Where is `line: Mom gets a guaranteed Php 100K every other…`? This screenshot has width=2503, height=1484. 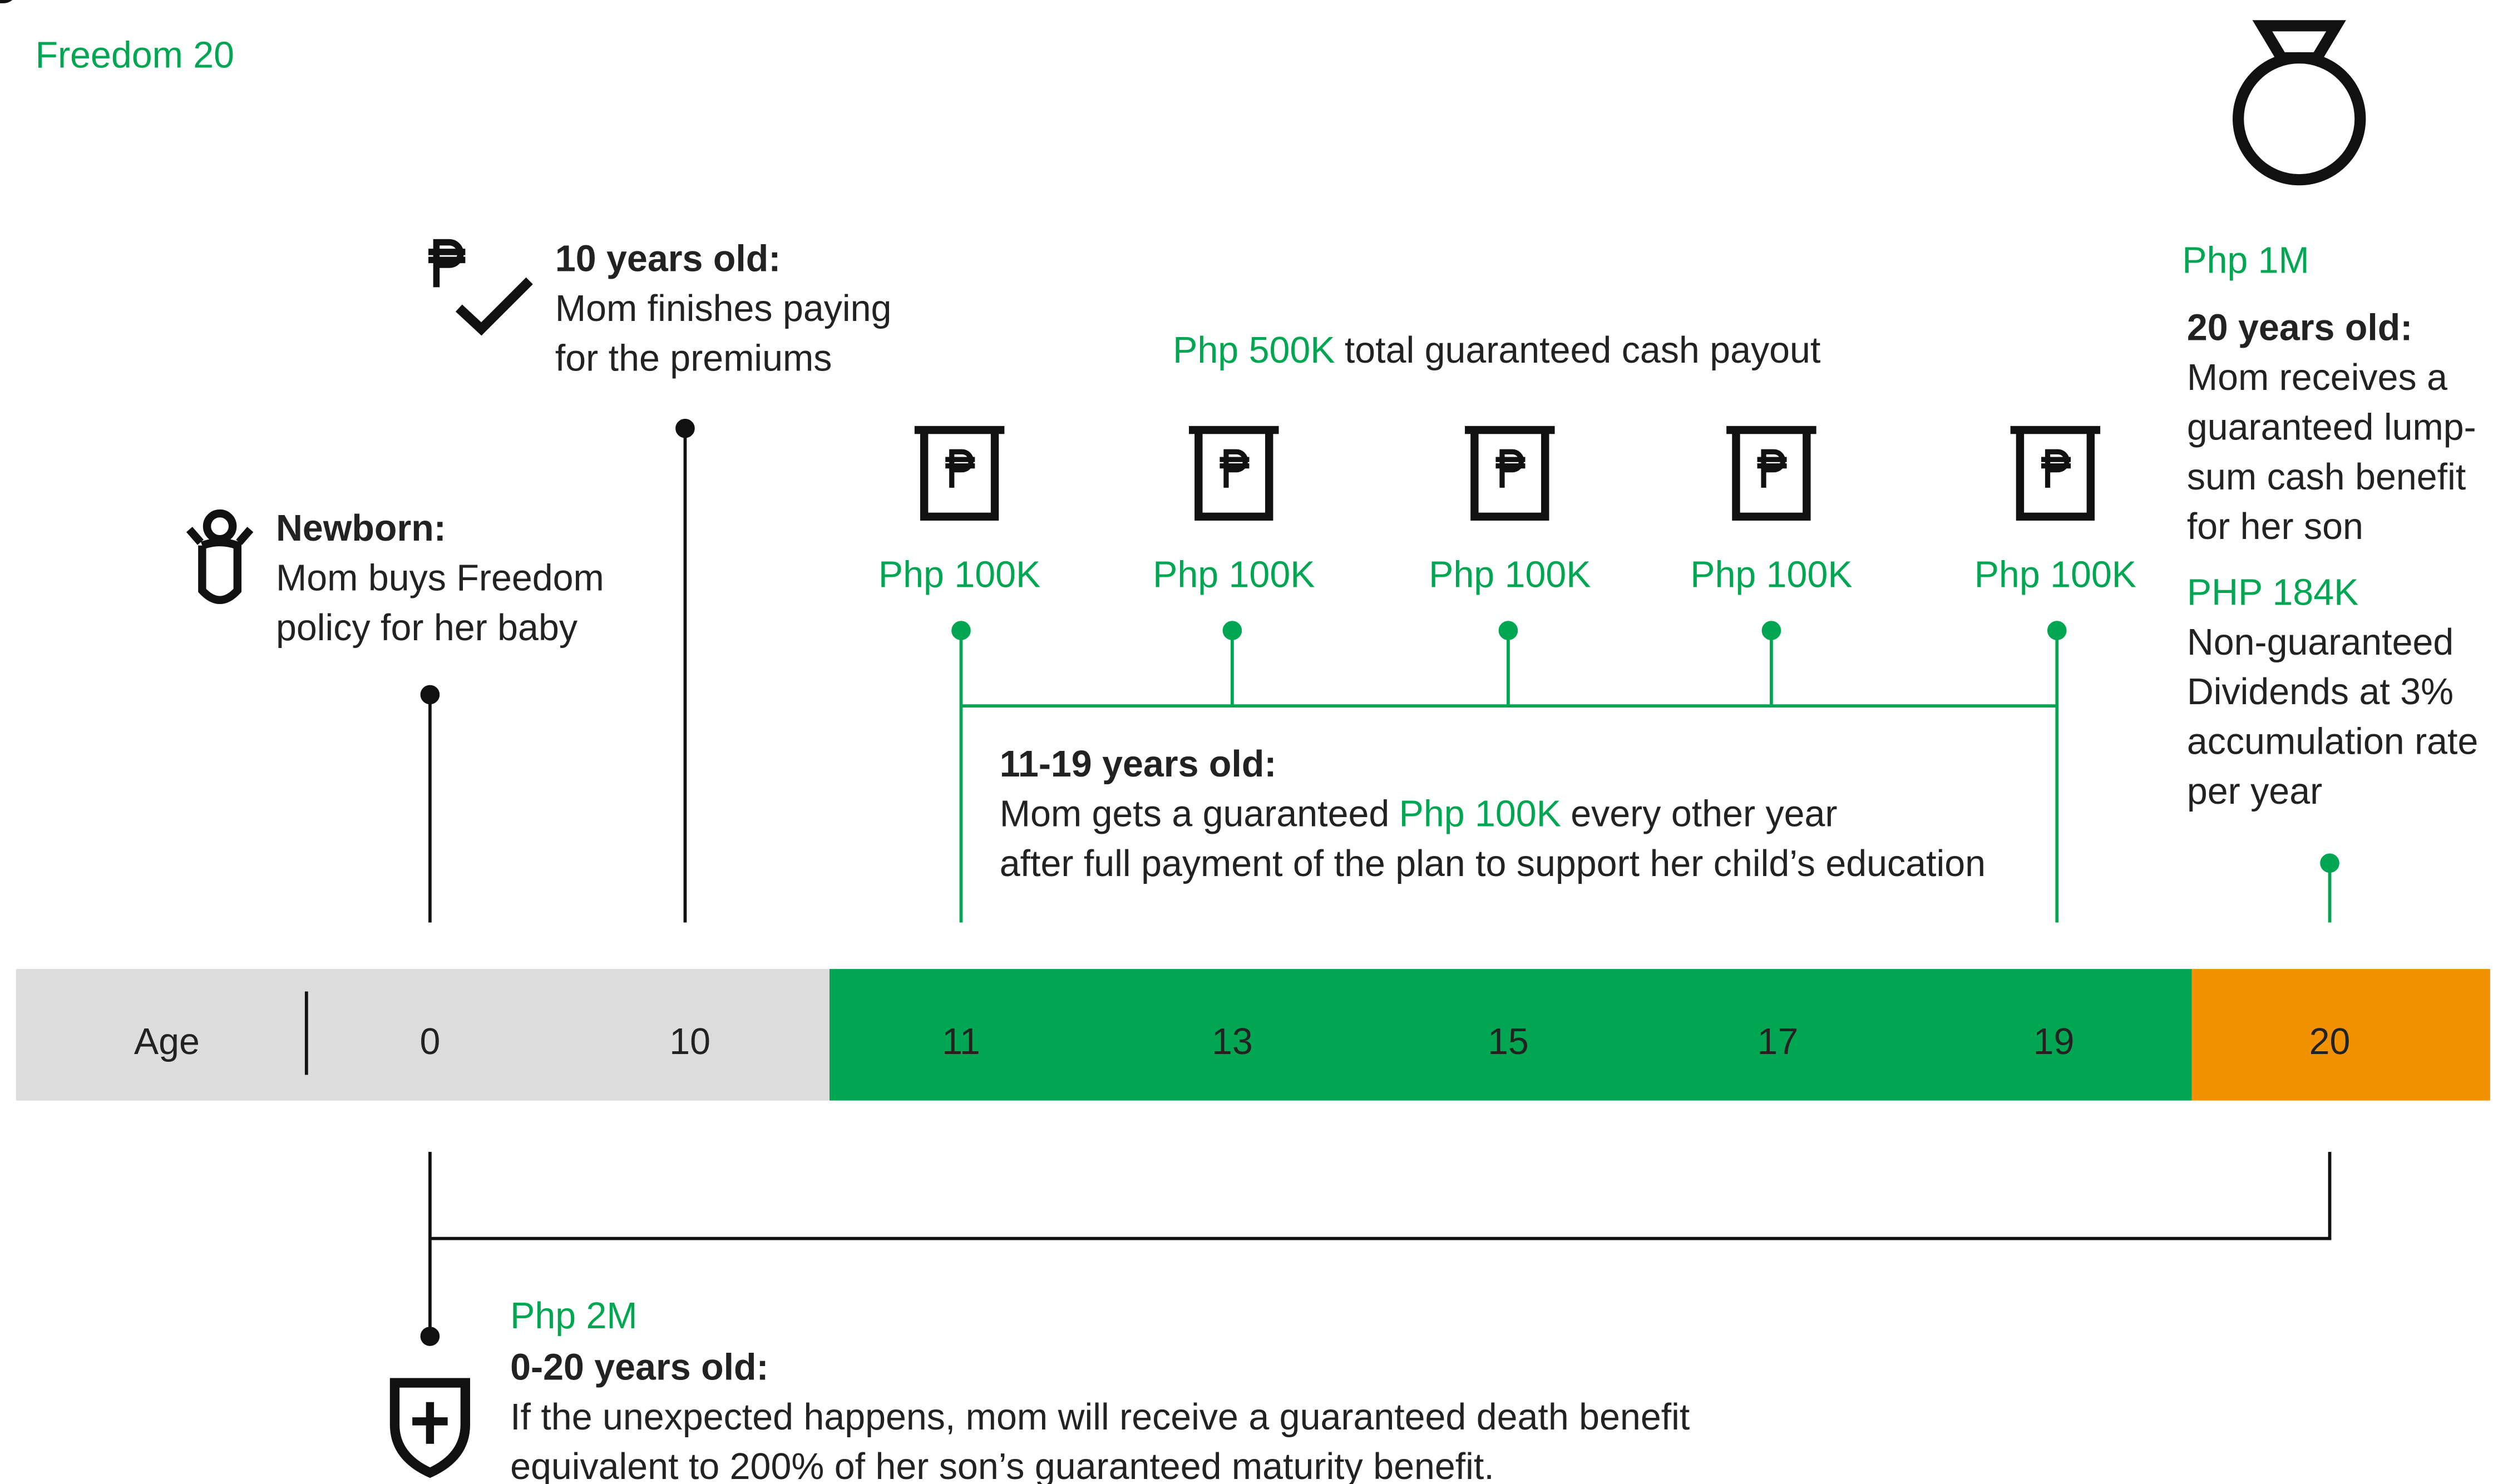 line: Mom gets a guaranteed Php 100K every other… is located at coordinates (1419, 813).